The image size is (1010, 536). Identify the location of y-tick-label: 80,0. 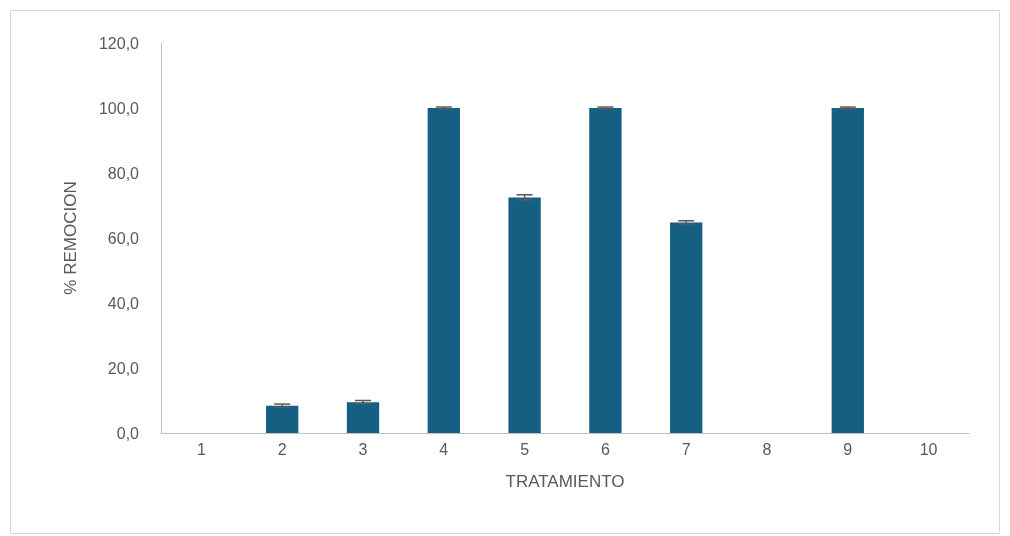
(123, 173).